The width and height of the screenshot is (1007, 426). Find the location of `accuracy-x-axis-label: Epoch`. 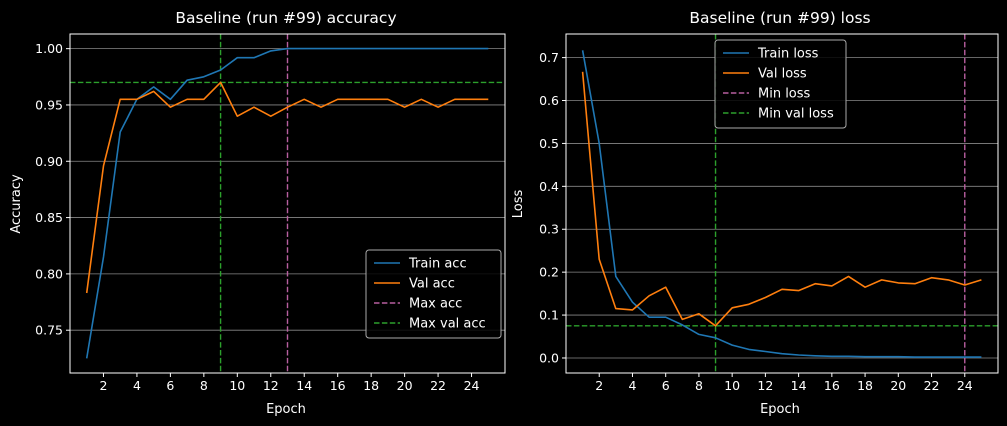

accuracy-x-axis-label: Epoch is located at coordinates (286, 409).